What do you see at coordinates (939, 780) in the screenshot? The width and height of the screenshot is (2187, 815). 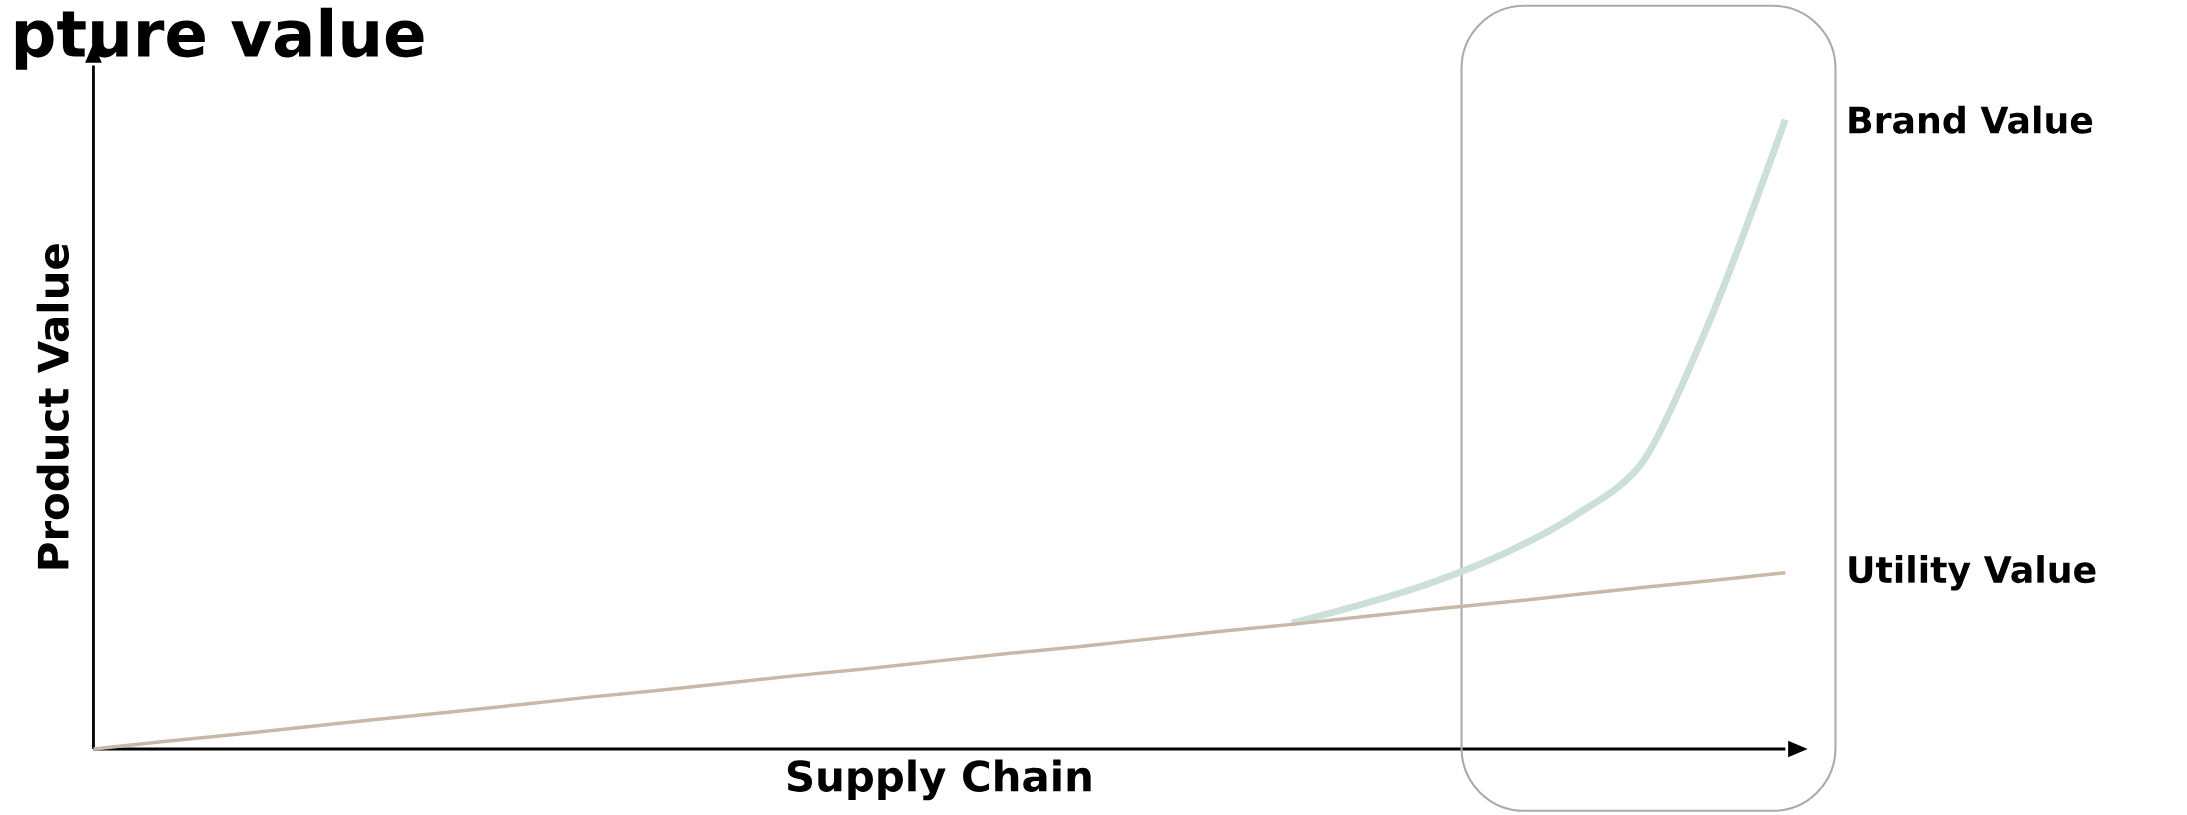 I see `x-axis-title: Supply Chain` at bounding box center [939, 780].